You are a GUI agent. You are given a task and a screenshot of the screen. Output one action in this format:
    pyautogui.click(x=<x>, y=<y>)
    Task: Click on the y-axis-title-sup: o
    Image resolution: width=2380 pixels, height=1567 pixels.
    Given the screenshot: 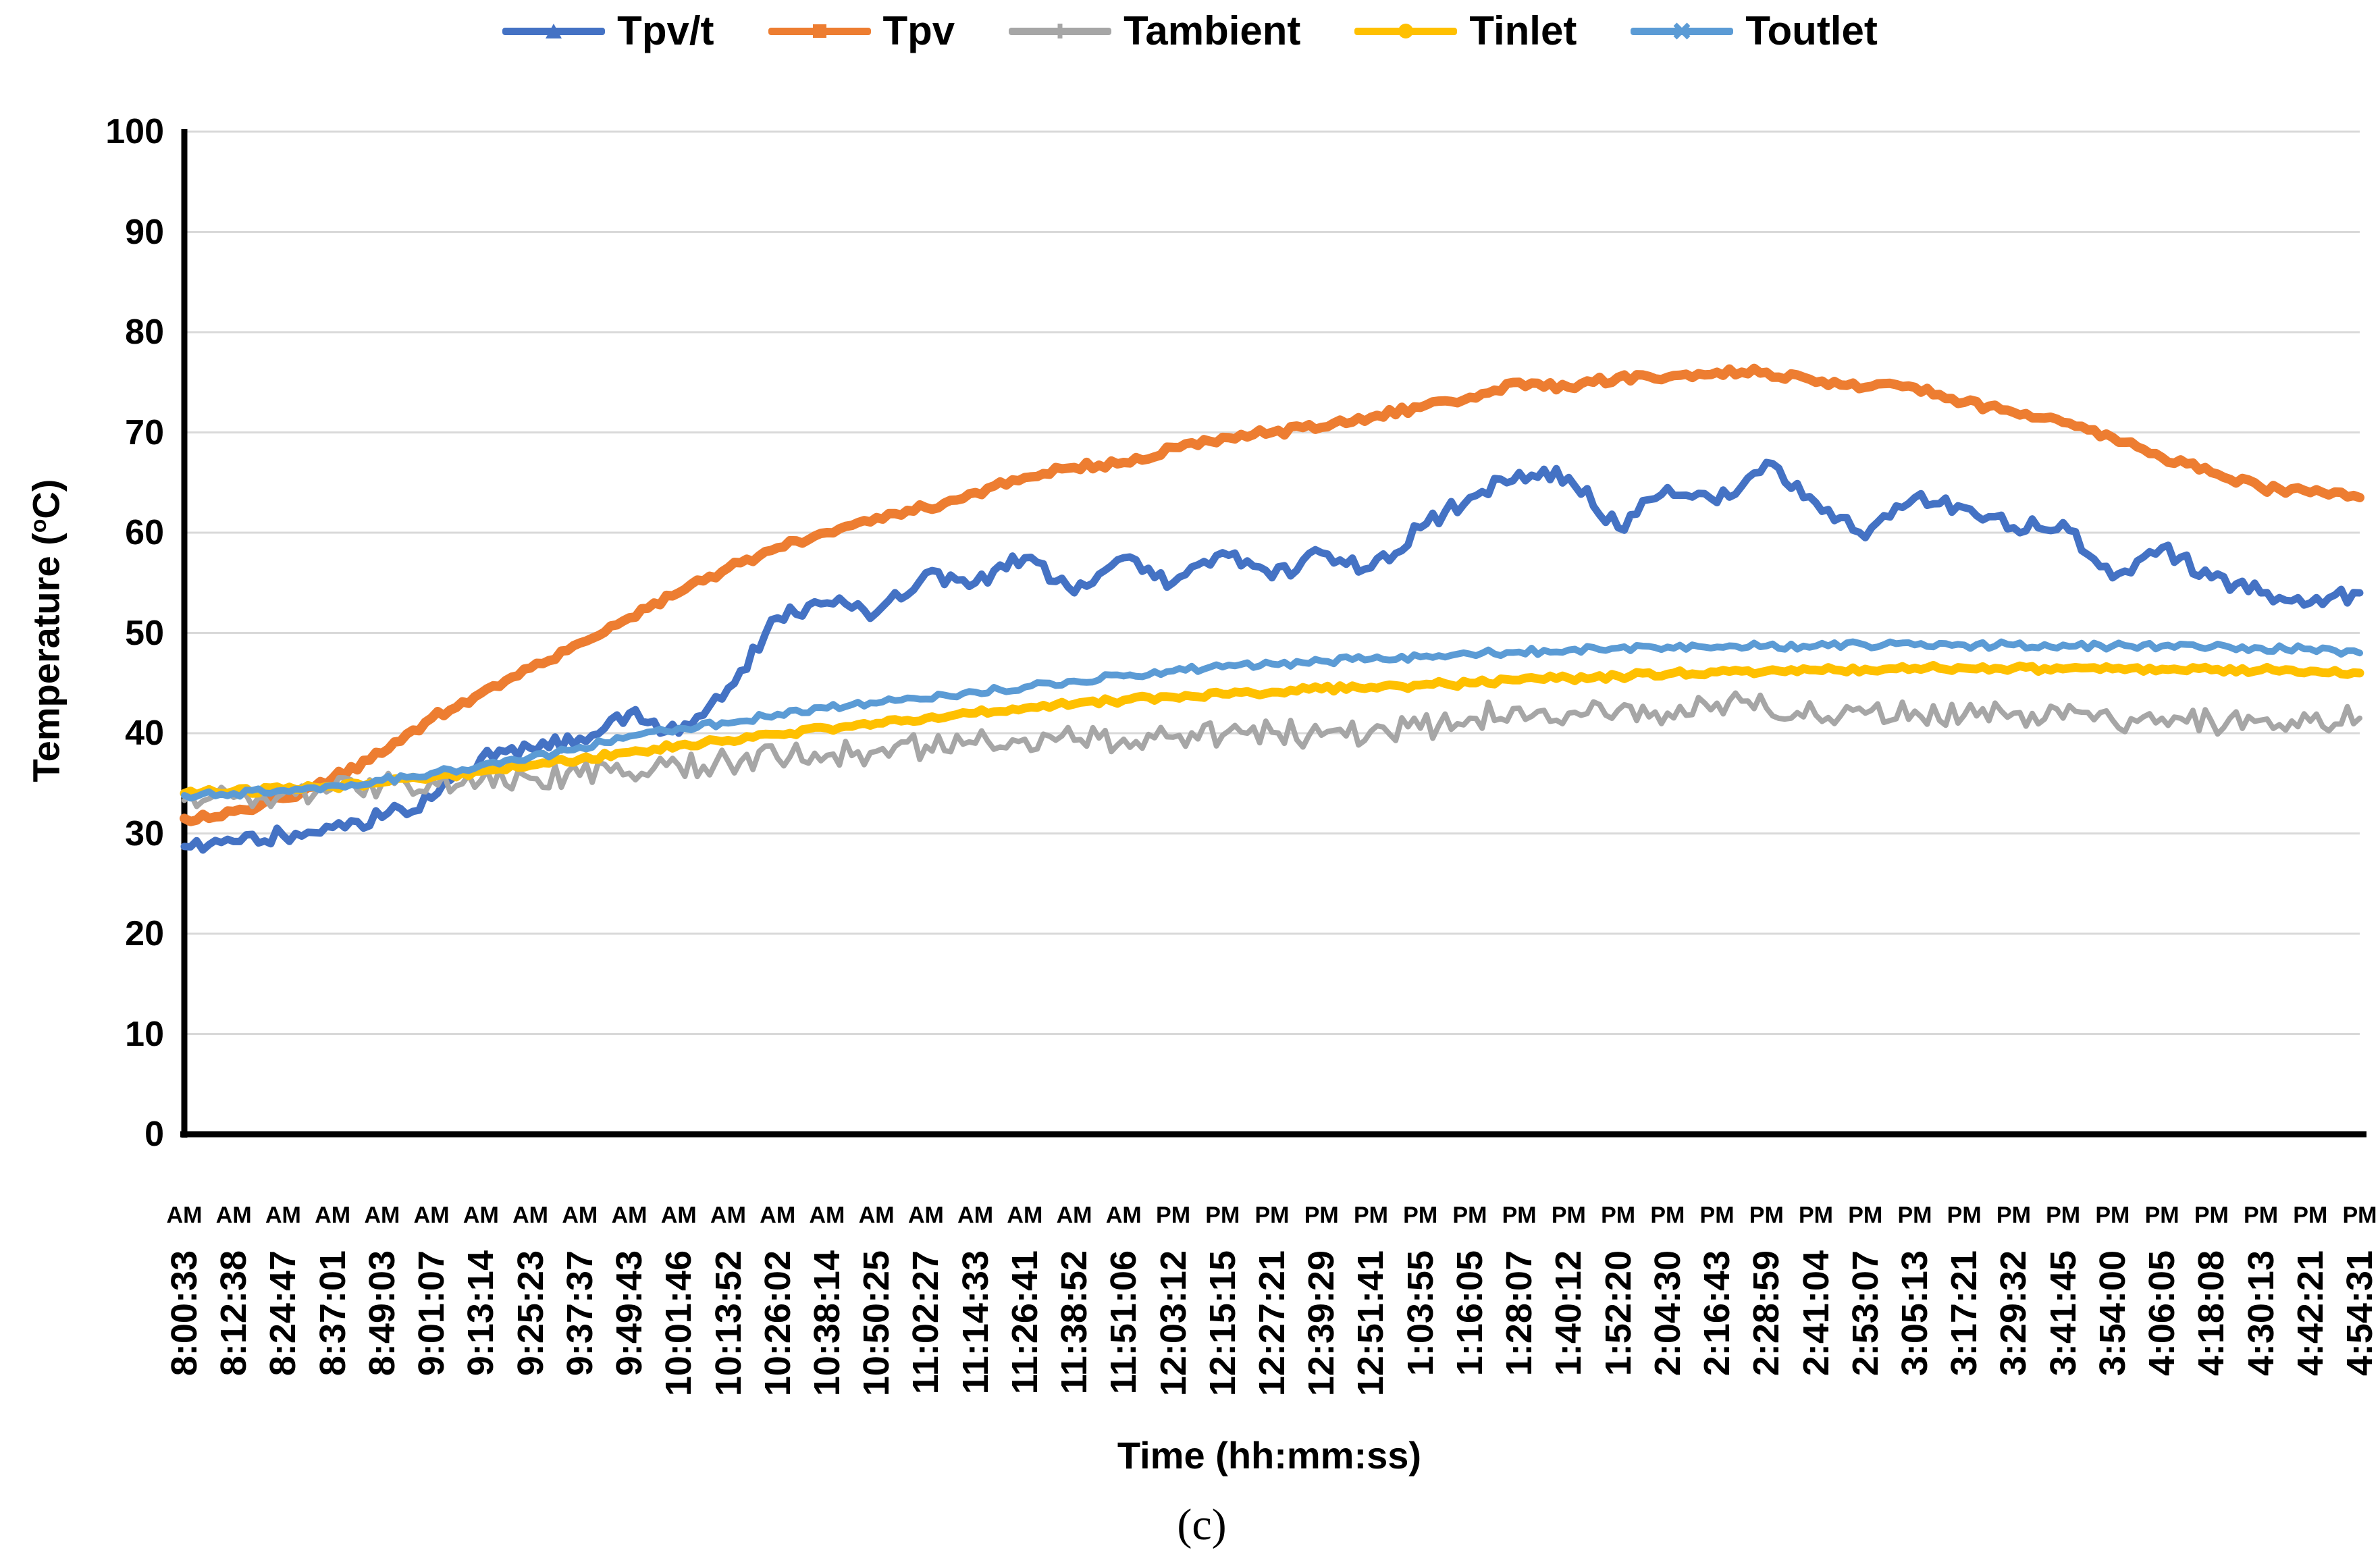 What is the action you would take?
    pyautogui.click(x=38, y=526)
    